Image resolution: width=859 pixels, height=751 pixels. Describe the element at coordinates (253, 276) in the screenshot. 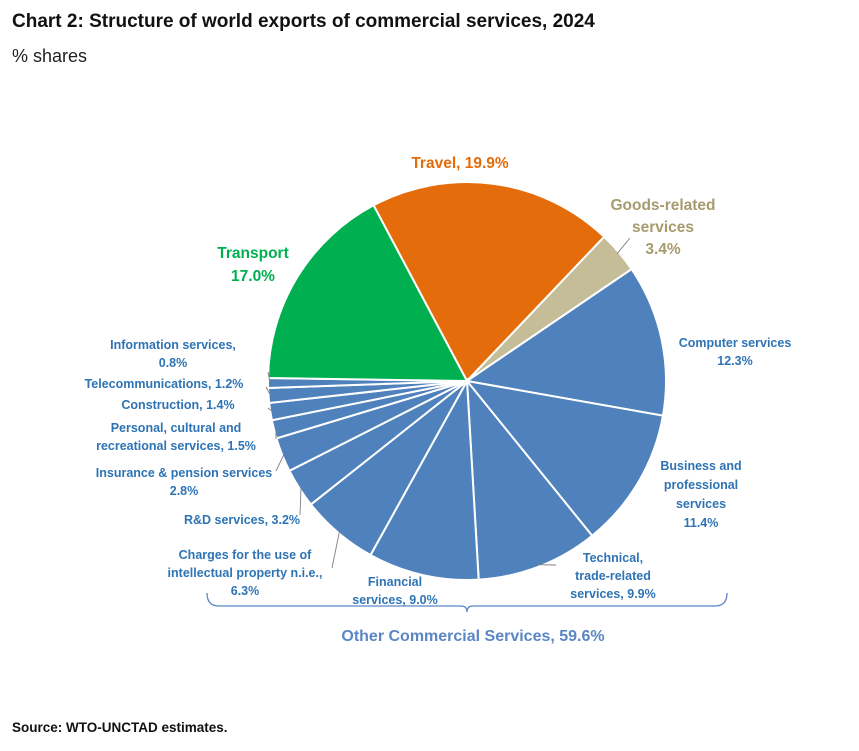

I see `slice-label-line: 17.0%` at that location.